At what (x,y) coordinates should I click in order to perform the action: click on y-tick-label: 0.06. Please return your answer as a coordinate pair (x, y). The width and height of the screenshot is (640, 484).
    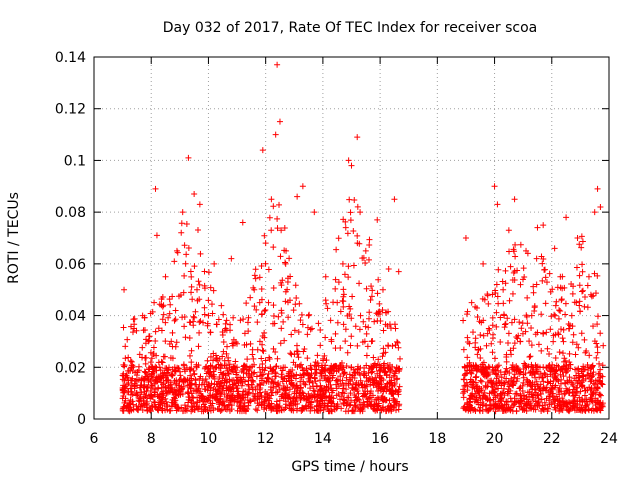
    Looking at the image, I should click on (70, 265).